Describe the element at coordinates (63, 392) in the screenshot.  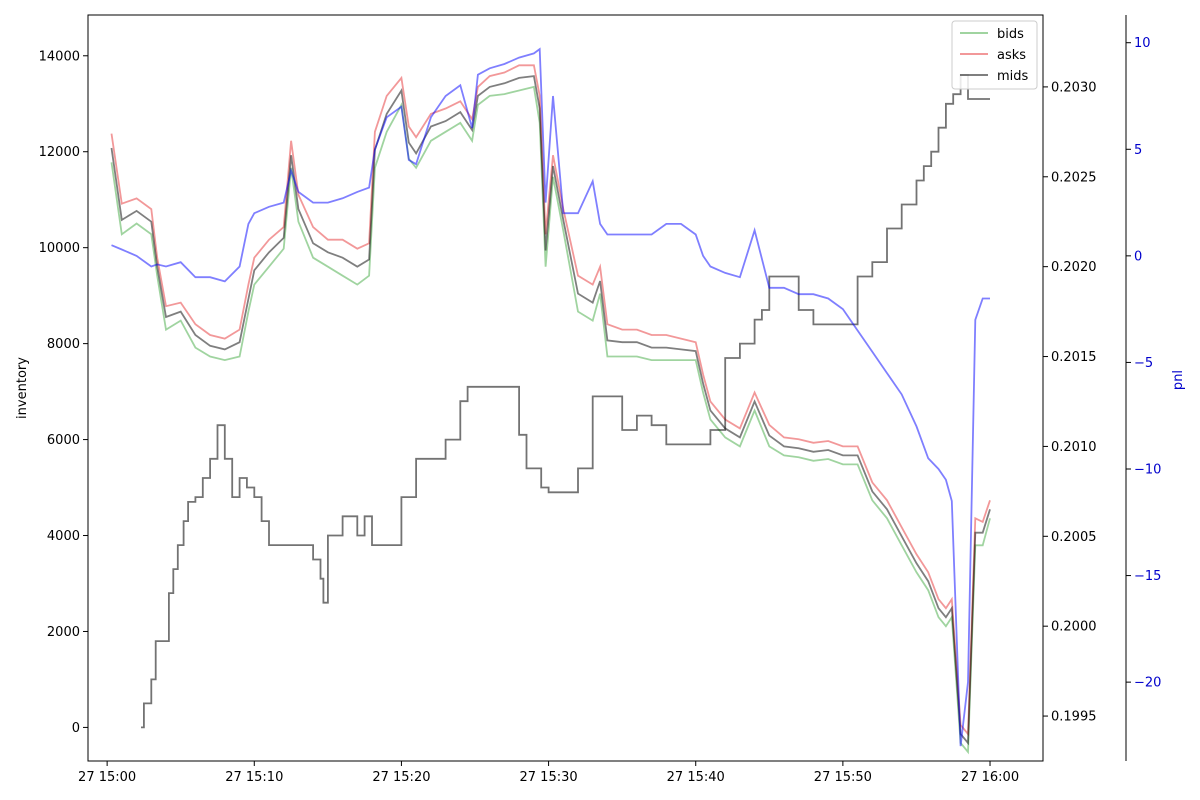
I see `left-y-axis: 0 2000 4000 6000 8000 10000 12000 14000` at that location.